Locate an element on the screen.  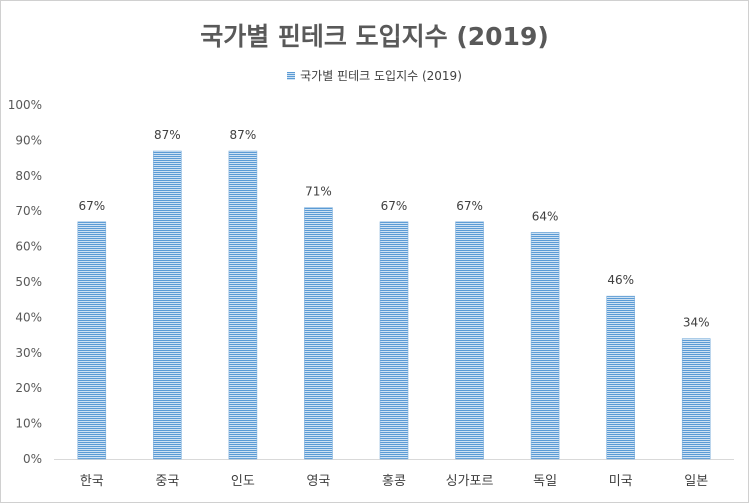
y-tick-label: 20% is located at coordinates (28, 388).